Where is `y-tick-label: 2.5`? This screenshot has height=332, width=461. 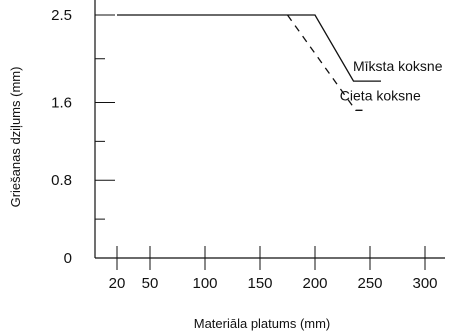 y-tick-label: 2.5 is located at coordinates (61, 15).